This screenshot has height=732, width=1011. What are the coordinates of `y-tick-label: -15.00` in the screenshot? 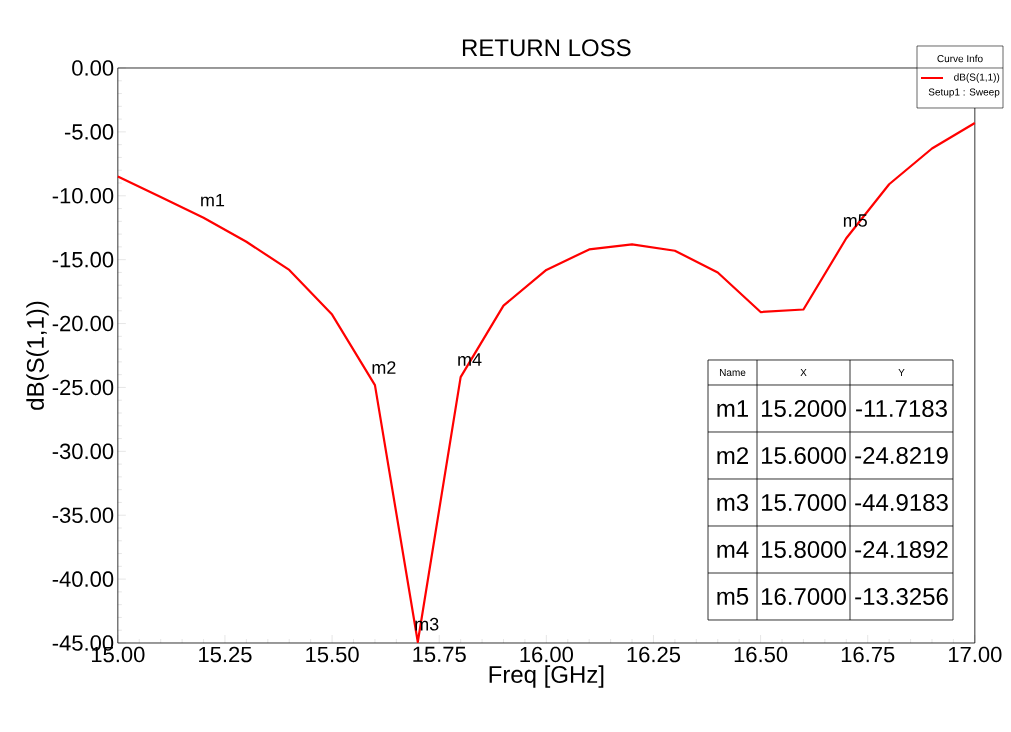 It's located at (83, 259).